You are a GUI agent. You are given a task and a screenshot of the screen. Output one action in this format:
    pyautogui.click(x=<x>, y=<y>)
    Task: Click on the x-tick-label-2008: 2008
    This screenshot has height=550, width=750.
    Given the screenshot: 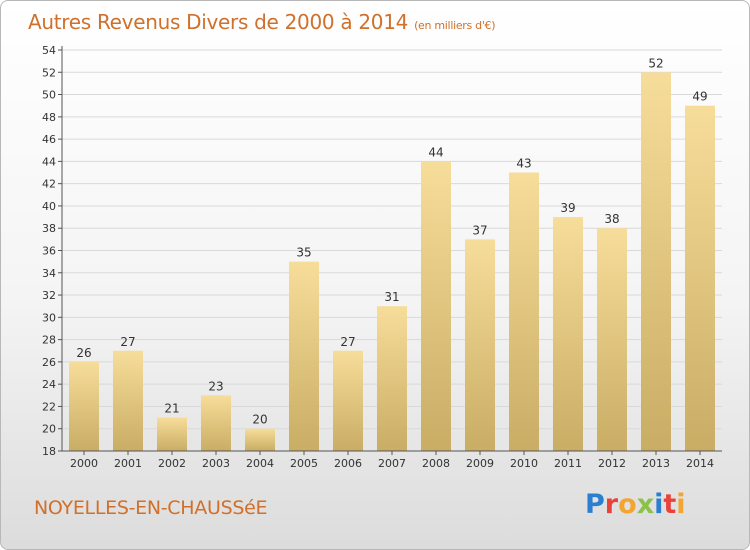 What is the action you would take?
    pyautogui.click(x=436, y=463)
    